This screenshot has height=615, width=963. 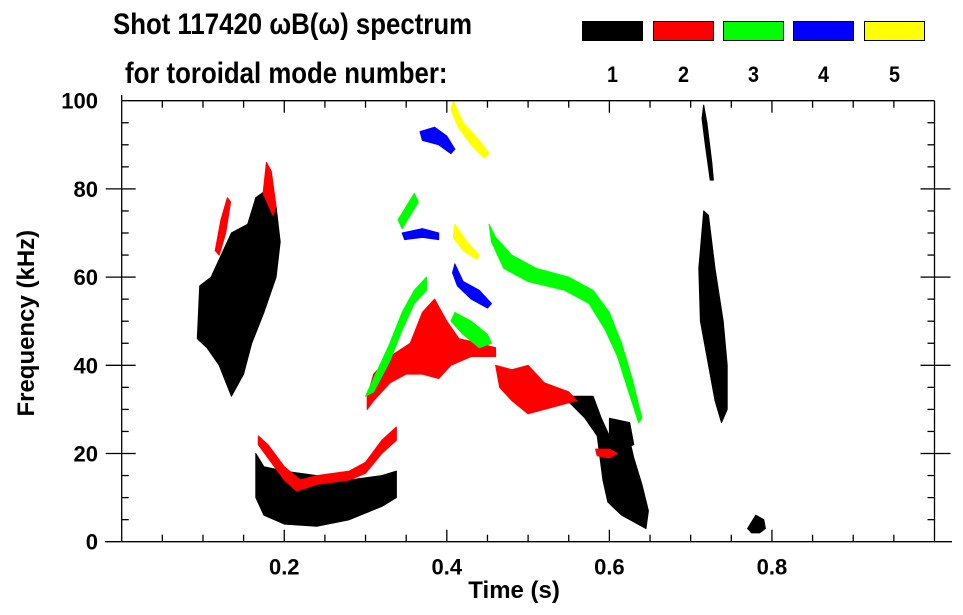 What do you see at coordinates (894, 74) in the screenshot?
I see `legend-label-5: 5` at bounding box center [894, 74].